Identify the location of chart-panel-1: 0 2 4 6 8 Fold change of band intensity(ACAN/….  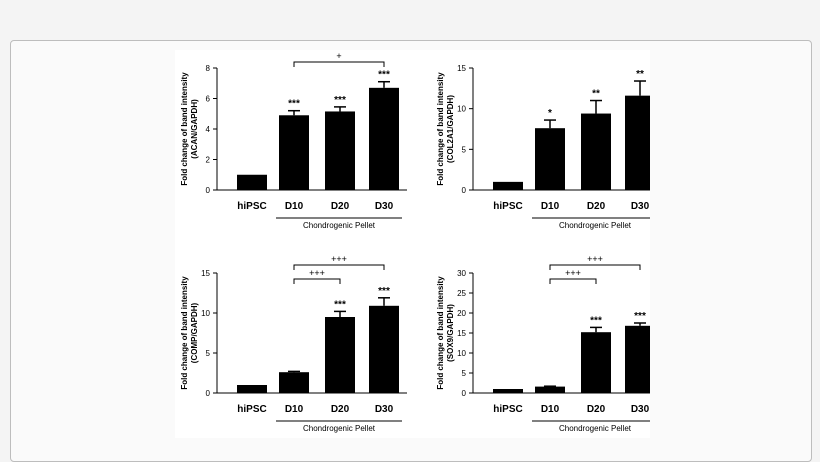
(293, 140).